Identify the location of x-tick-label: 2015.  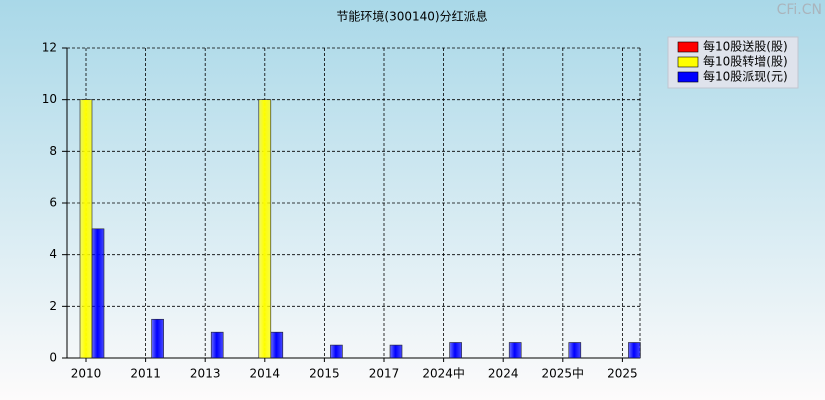
(324, 374).